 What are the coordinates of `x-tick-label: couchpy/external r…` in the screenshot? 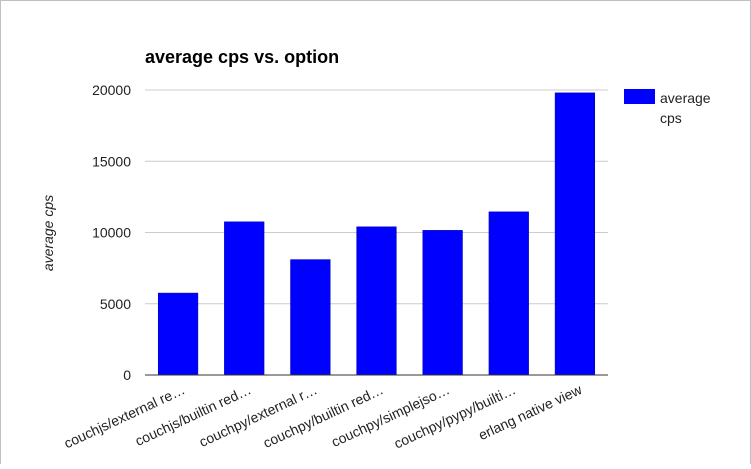 It's located at (257, 415).